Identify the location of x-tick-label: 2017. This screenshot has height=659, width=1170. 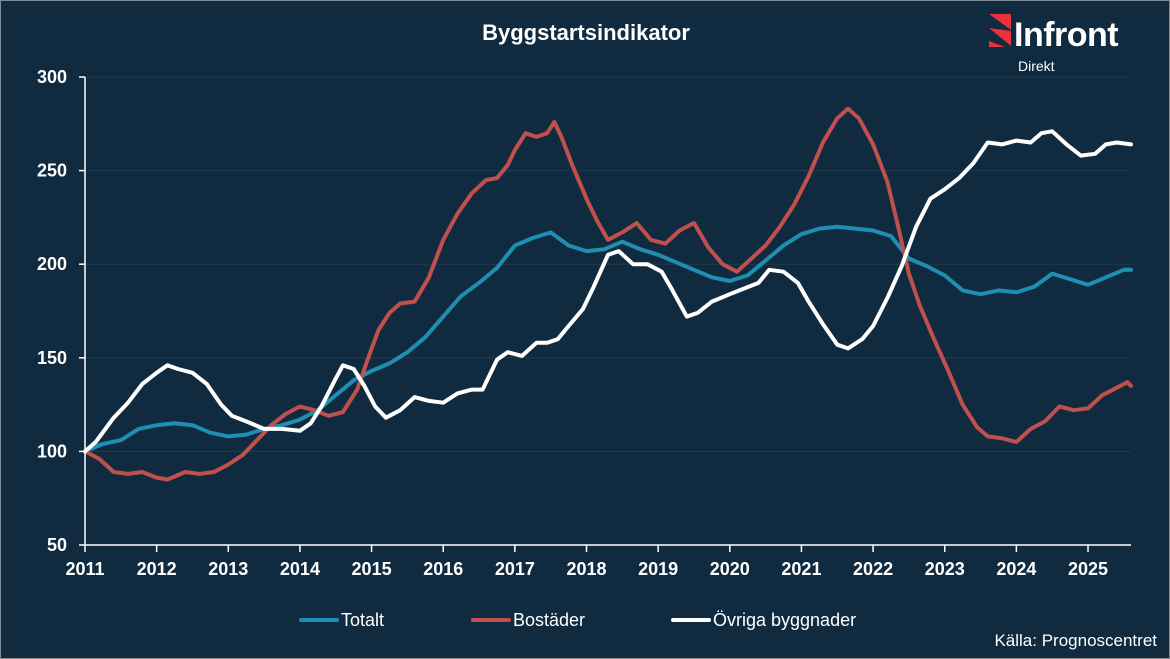
(515, 569).